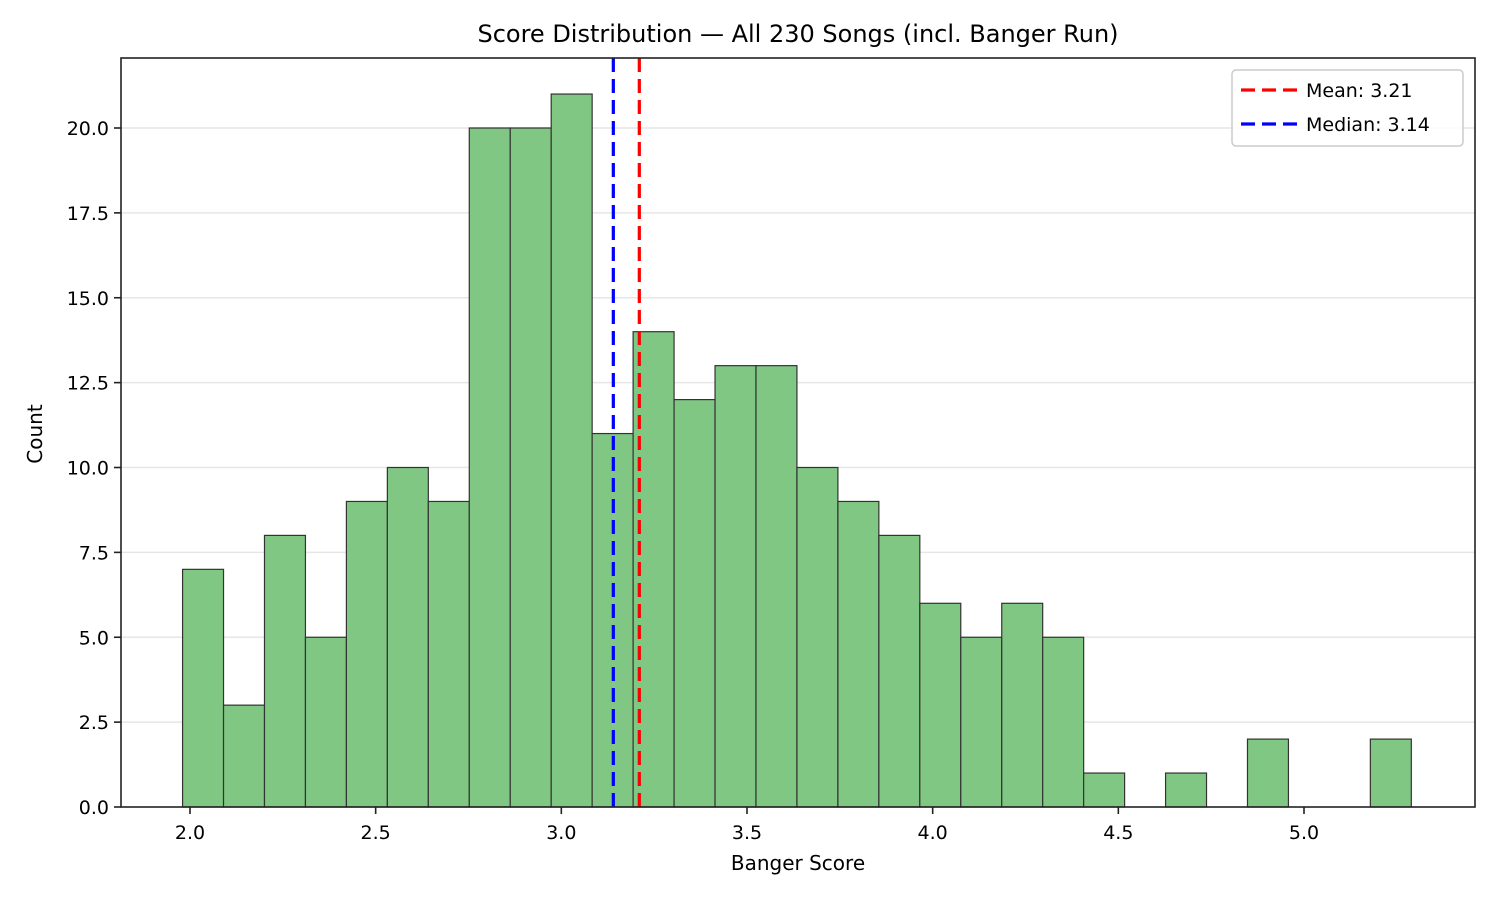 The height and width of the screenshot is (904, 1500). I want to click on y-tick-label: 5.0, so click(94, 638).